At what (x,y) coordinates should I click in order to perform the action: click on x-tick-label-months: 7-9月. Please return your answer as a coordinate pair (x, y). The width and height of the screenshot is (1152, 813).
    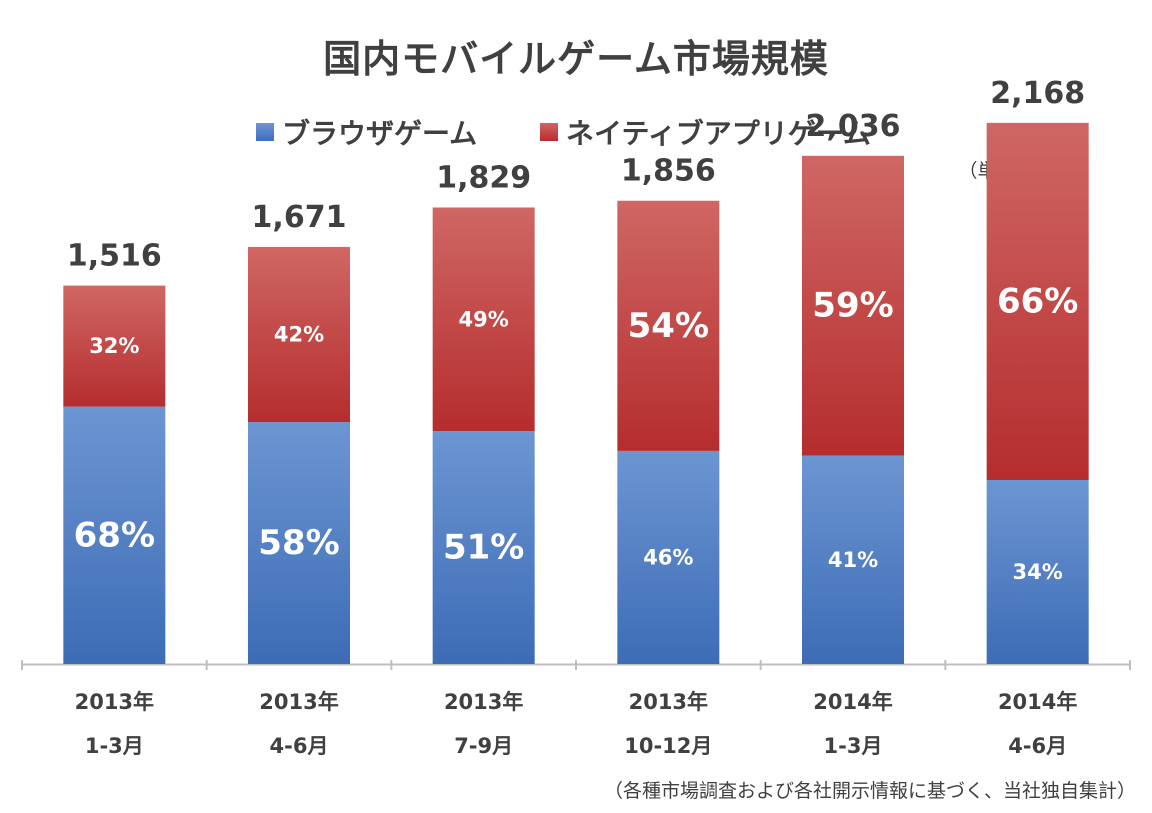
    Looking at the image, I should click on (483, 746).